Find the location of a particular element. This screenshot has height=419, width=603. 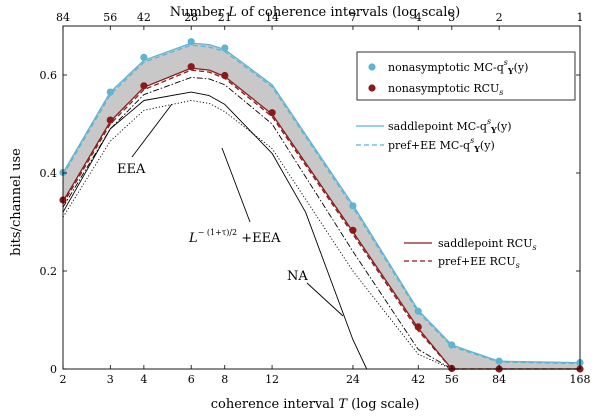

x2-tick-label: 2 is located at coordinates (499, 17).